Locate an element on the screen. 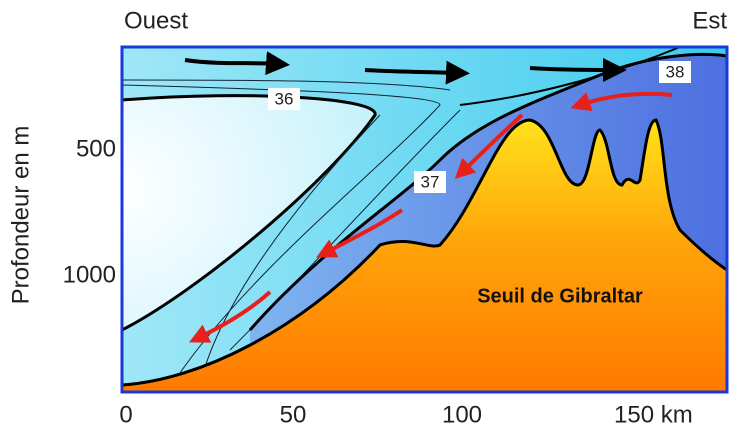  surface-flow is located at coordinates (405, 68).